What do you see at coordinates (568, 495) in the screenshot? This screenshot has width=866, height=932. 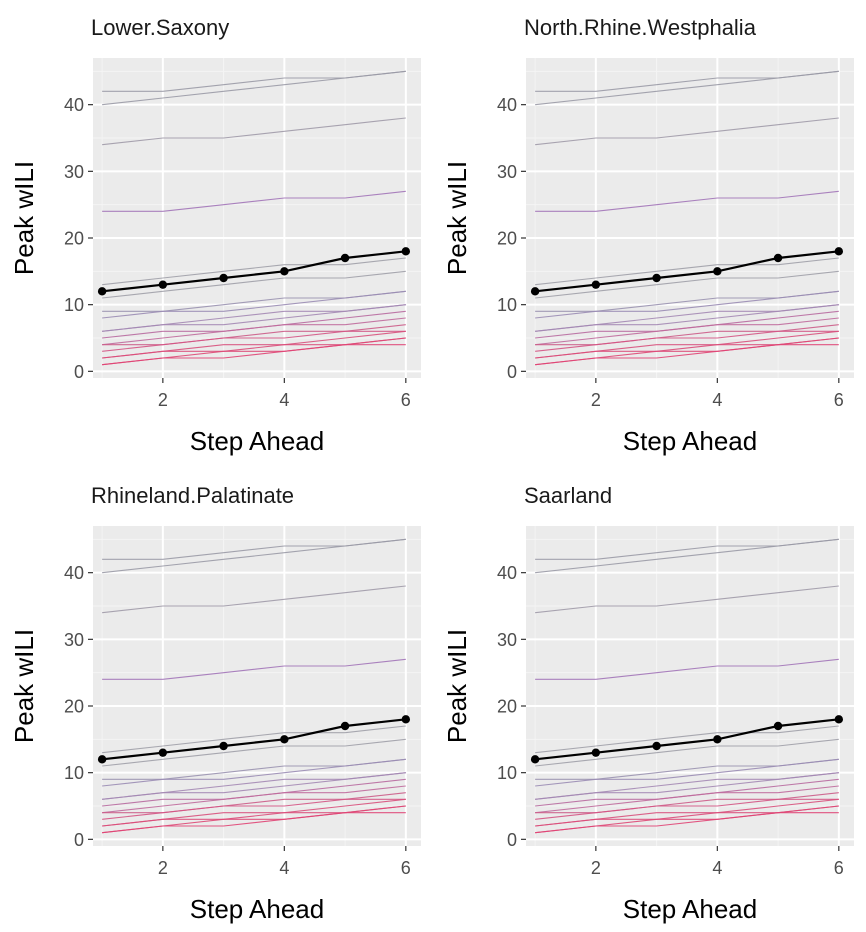 I see `panel-title: Saarland` at bounding box center [568, 495].